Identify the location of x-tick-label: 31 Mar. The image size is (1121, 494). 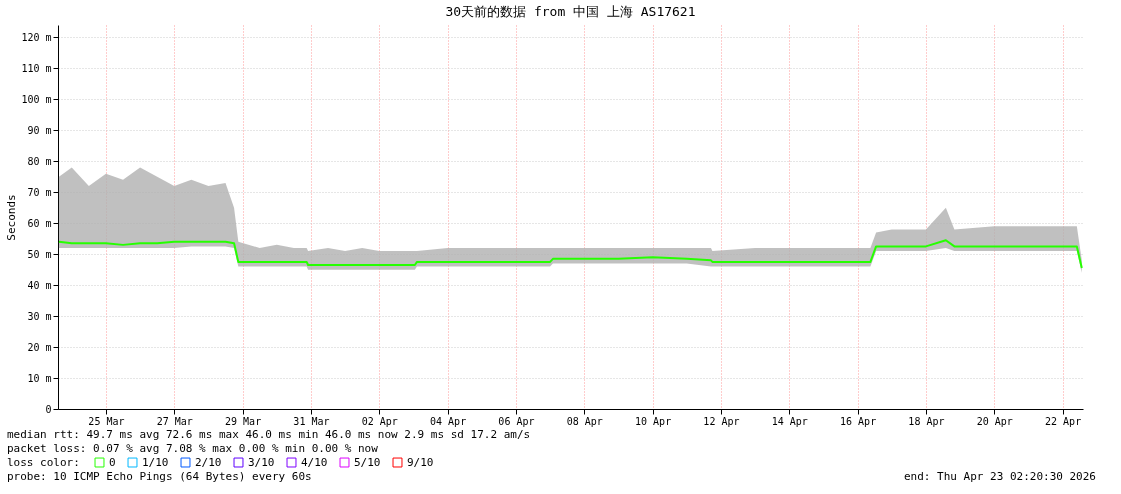
(311, 421).